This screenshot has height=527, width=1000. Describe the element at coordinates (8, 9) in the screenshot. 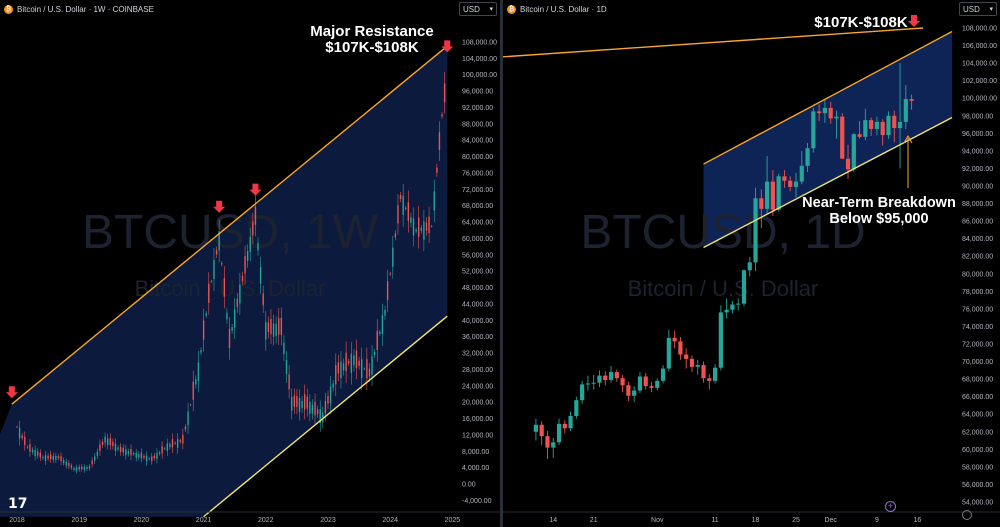

I see `bitcoin-icon: ₿` at that location.